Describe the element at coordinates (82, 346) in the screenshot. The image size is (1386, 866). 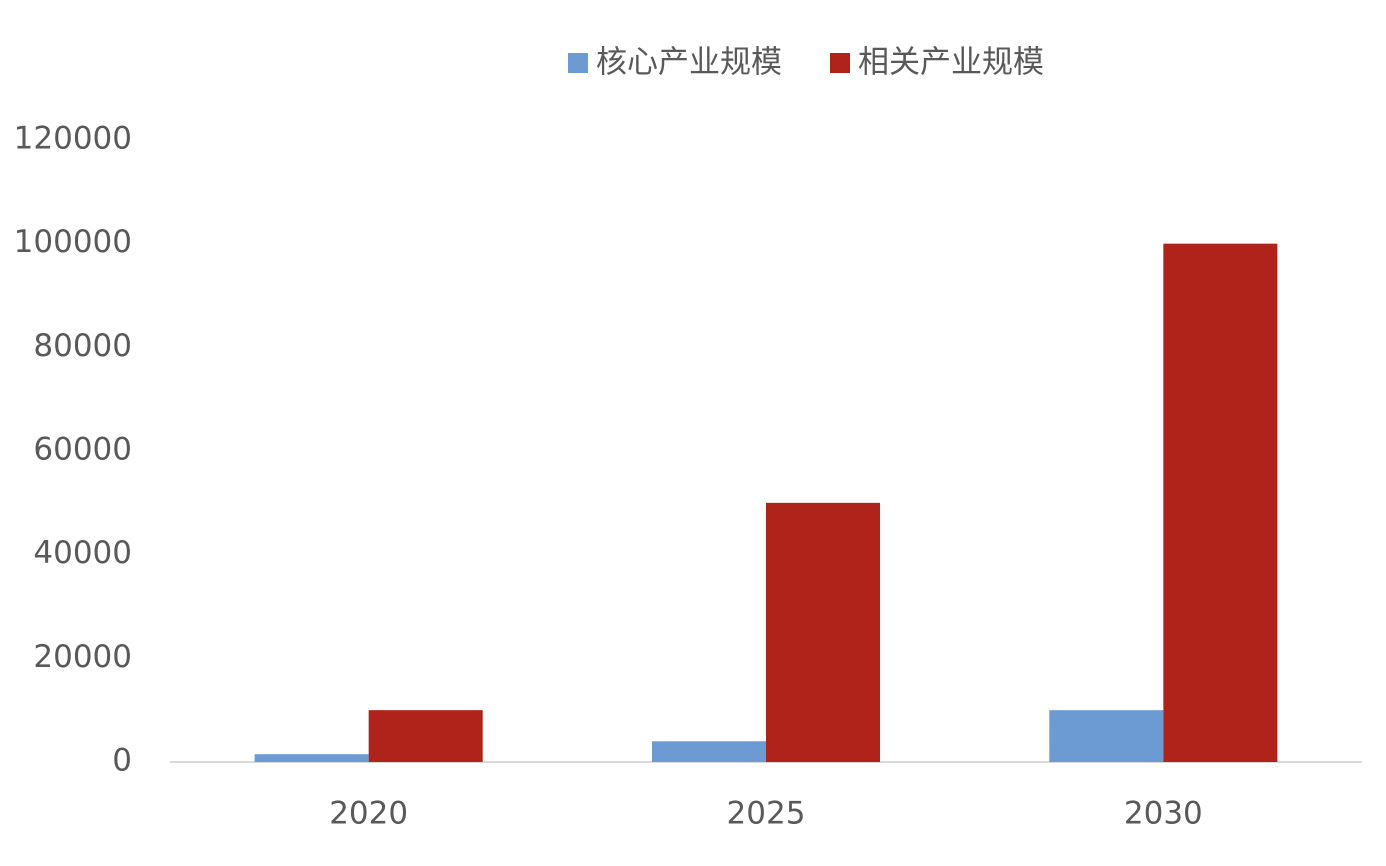
I see `y-tick-label: 80000` at that location.